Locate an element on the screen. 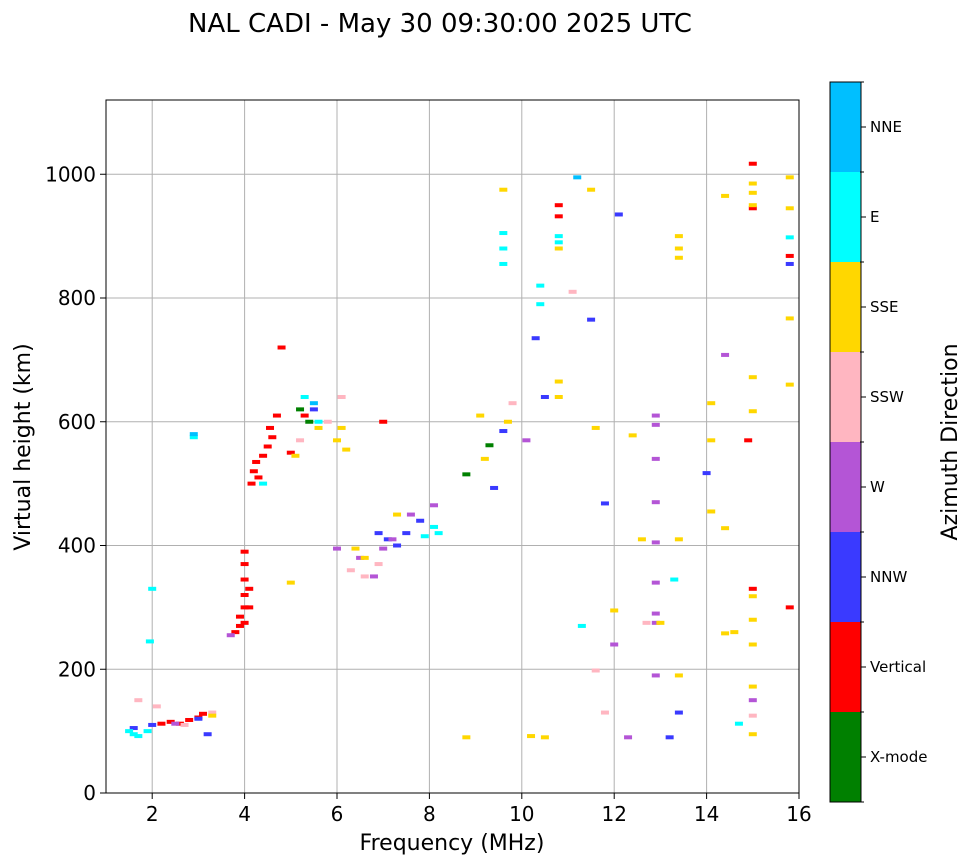 This screenshot has height=865, width=972. y-tick-label: 400 is located at coordinates (77, 546).